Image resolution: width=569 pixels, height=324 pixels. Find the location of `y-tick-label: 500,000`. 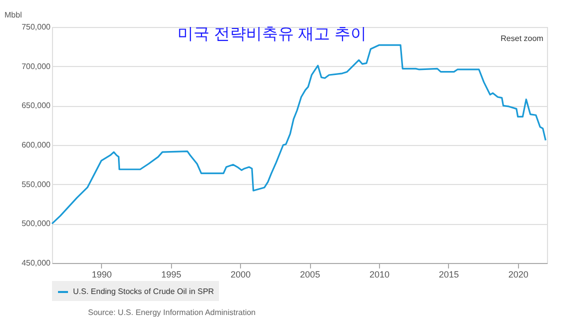

y-tick-label: 500,000 is located at coordinates (37, 223).